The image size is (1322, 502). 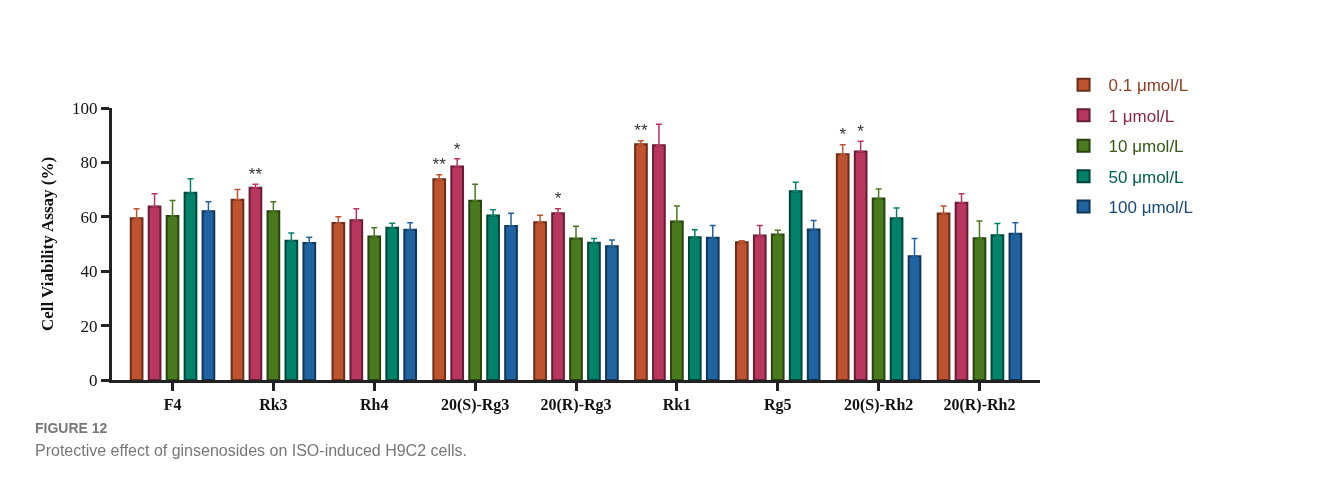 I want to click on legend-label: 100 μmol/L, so click(x=1151, y=208).